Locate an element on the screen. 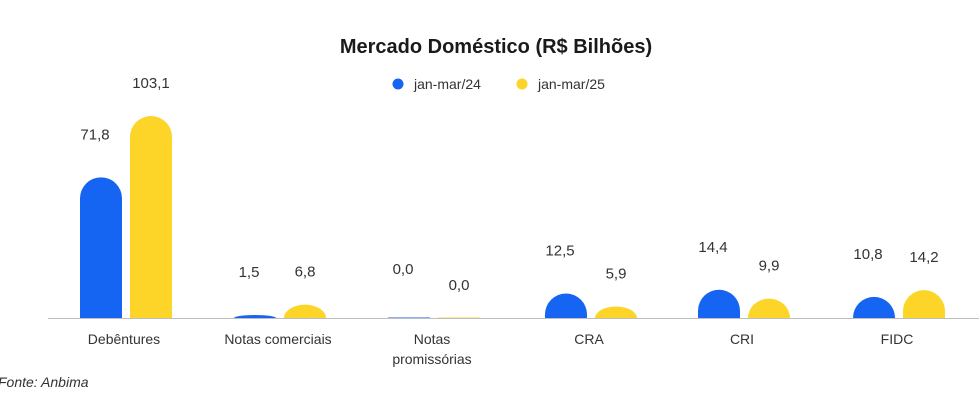 The image size is (979, 406). category-label-line: FIDC is located at coordinates (897, 339).